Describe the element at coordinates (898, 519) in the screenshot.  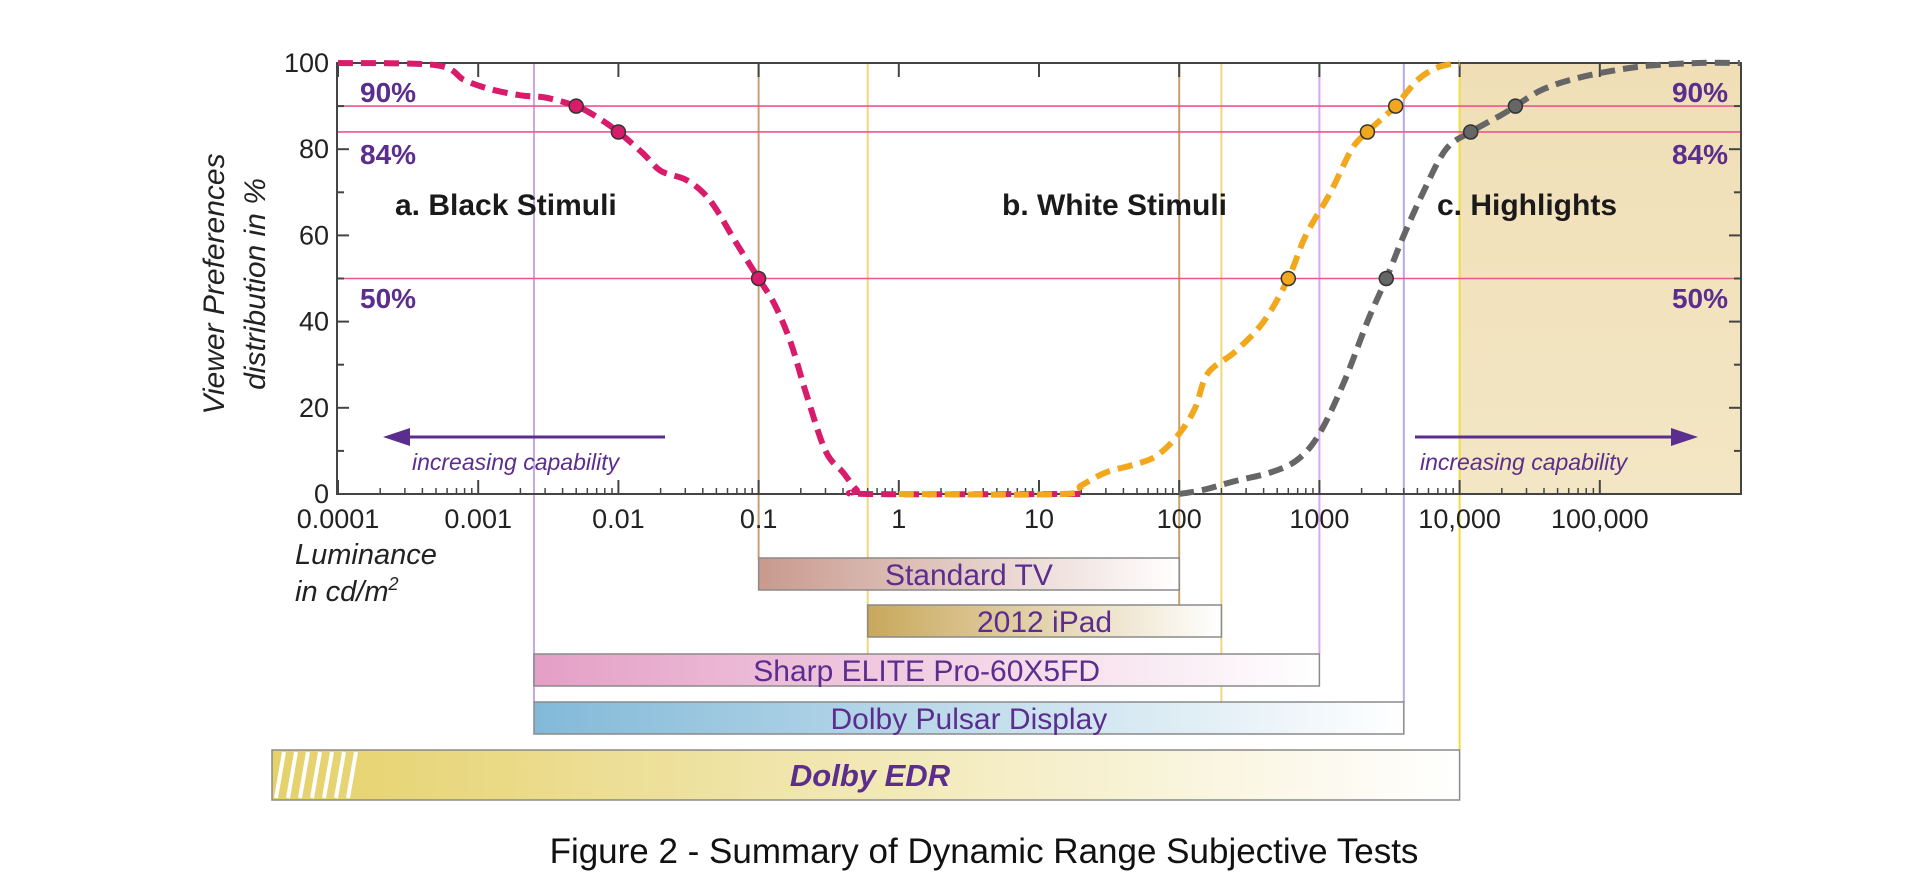
I see `x-tick-label: 1` at that location.